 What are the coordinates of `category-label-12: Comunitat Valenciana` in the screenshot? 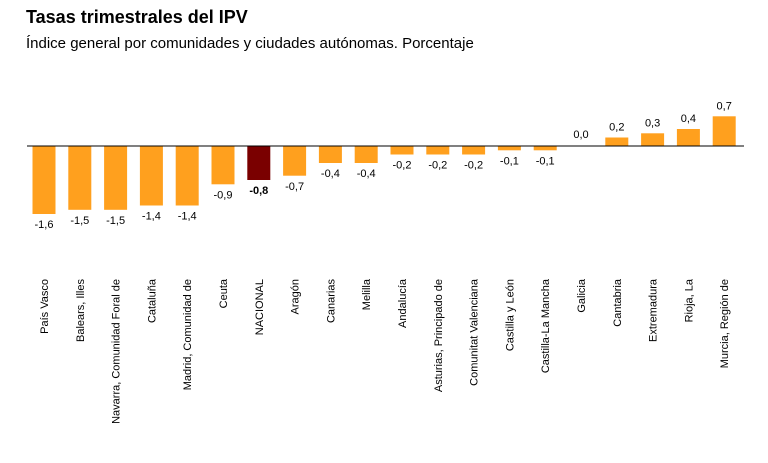 It's located at (475, 332).